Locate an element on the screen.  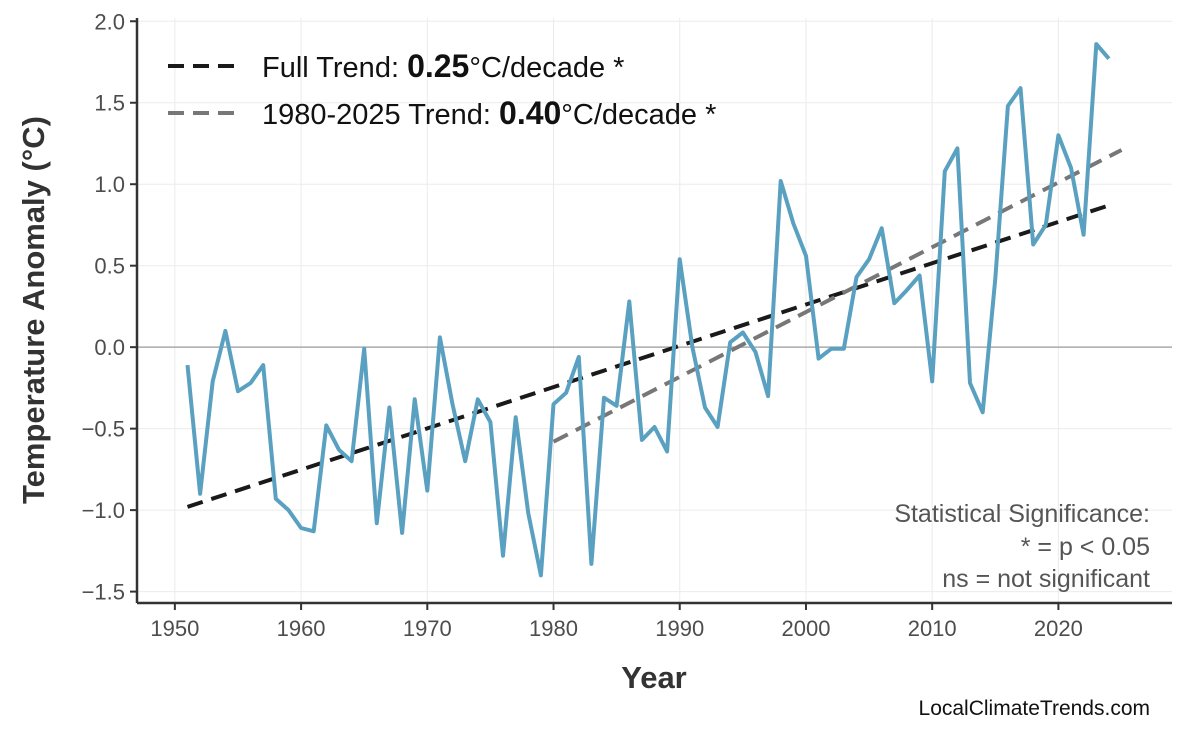
y-tick-label: −1.5 is located at coordinates (103, 592).